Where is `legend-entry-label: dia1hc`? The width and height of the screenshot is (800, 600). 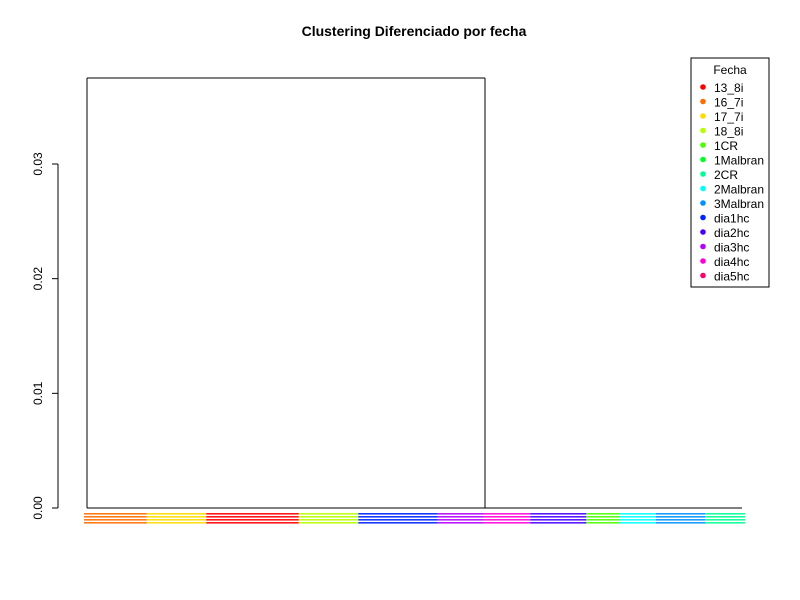 legend-entry-label: dia1hc is located at coordinates (731, 219).